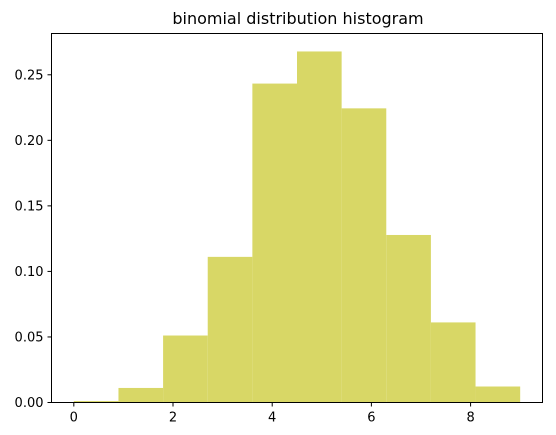 This screenshot has height=435, width=556. I want to click on x-tick-label: 4, so click(272, 418).